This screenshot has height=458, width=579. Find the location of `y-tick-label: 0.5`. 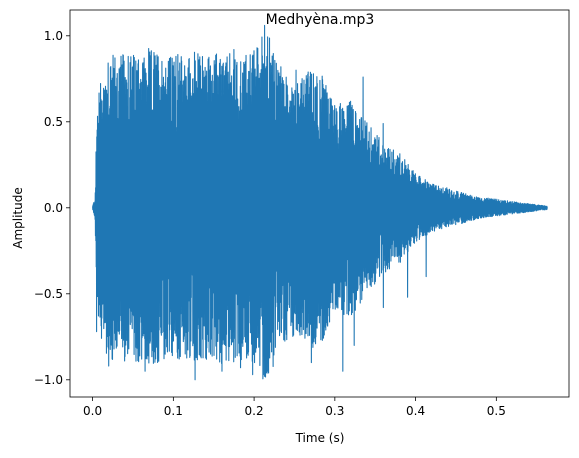

y-tick-label: 0.5 is located at coordinates (53, 122).